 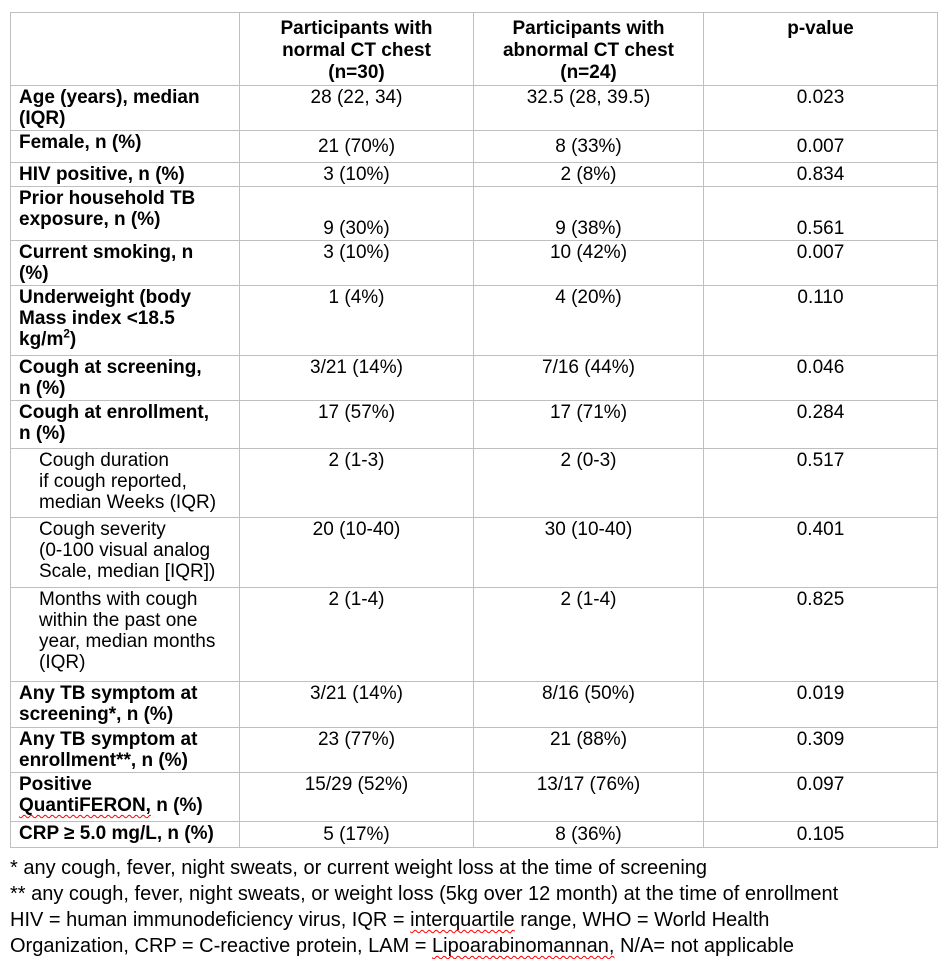 I want to click on value-normal-ct: 20 (10-40), so click(x=356, y=552).